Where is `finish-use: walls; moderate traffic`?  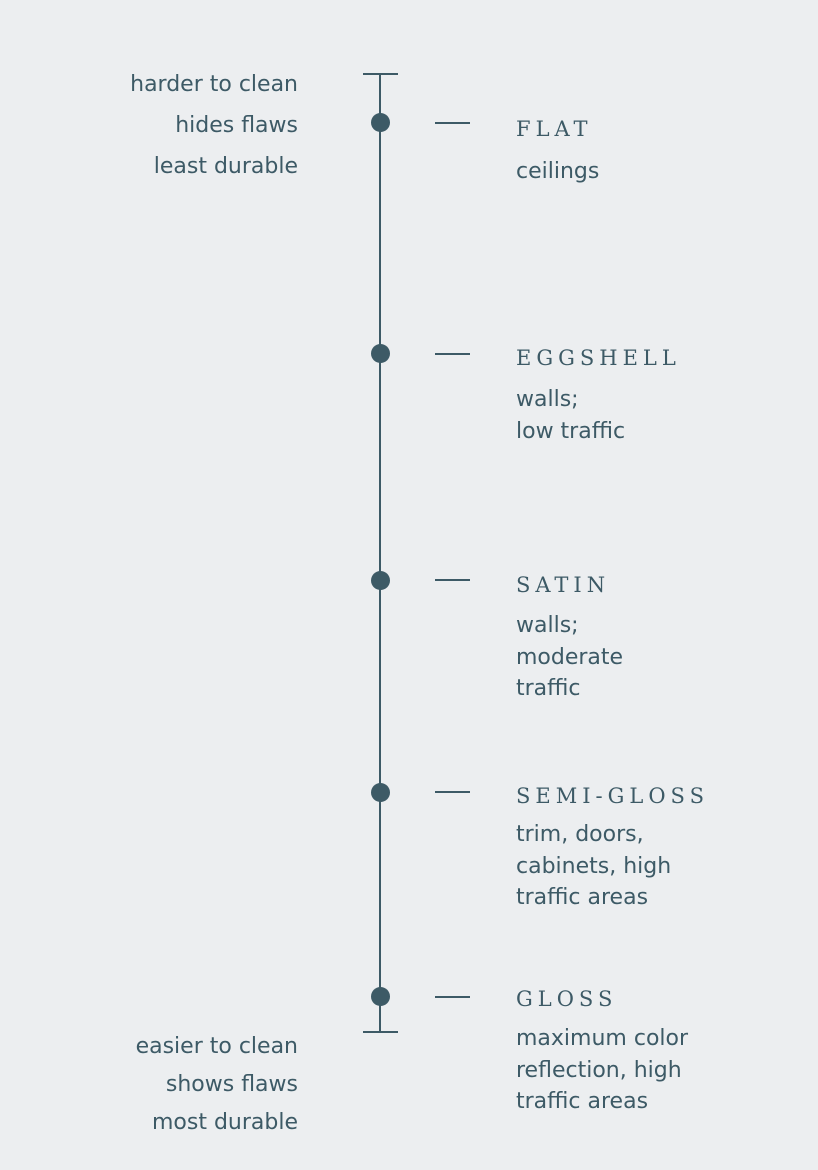 finish-use: walls; moderate traffic is located at coordinates (570, 657).